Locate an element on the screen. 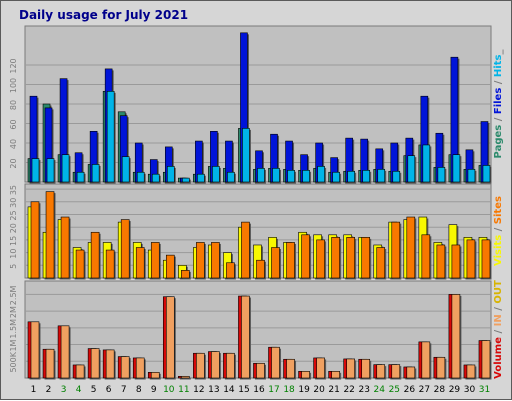 The image size is (512, 401). y-tick-label: 2M is located at coordinates (13, 312).